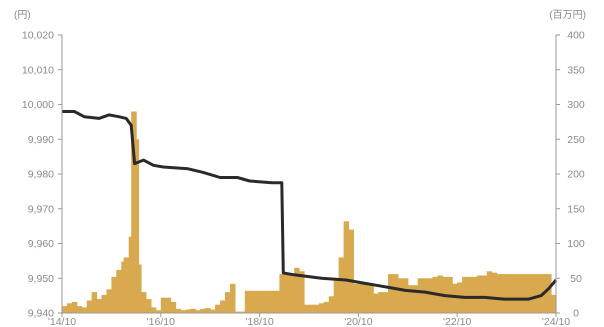 This screenshot has height=327, width=604. Describe the element at coordinates (38, 36) in the screenshot. I see `left-tick-label: 10,020` at that location.